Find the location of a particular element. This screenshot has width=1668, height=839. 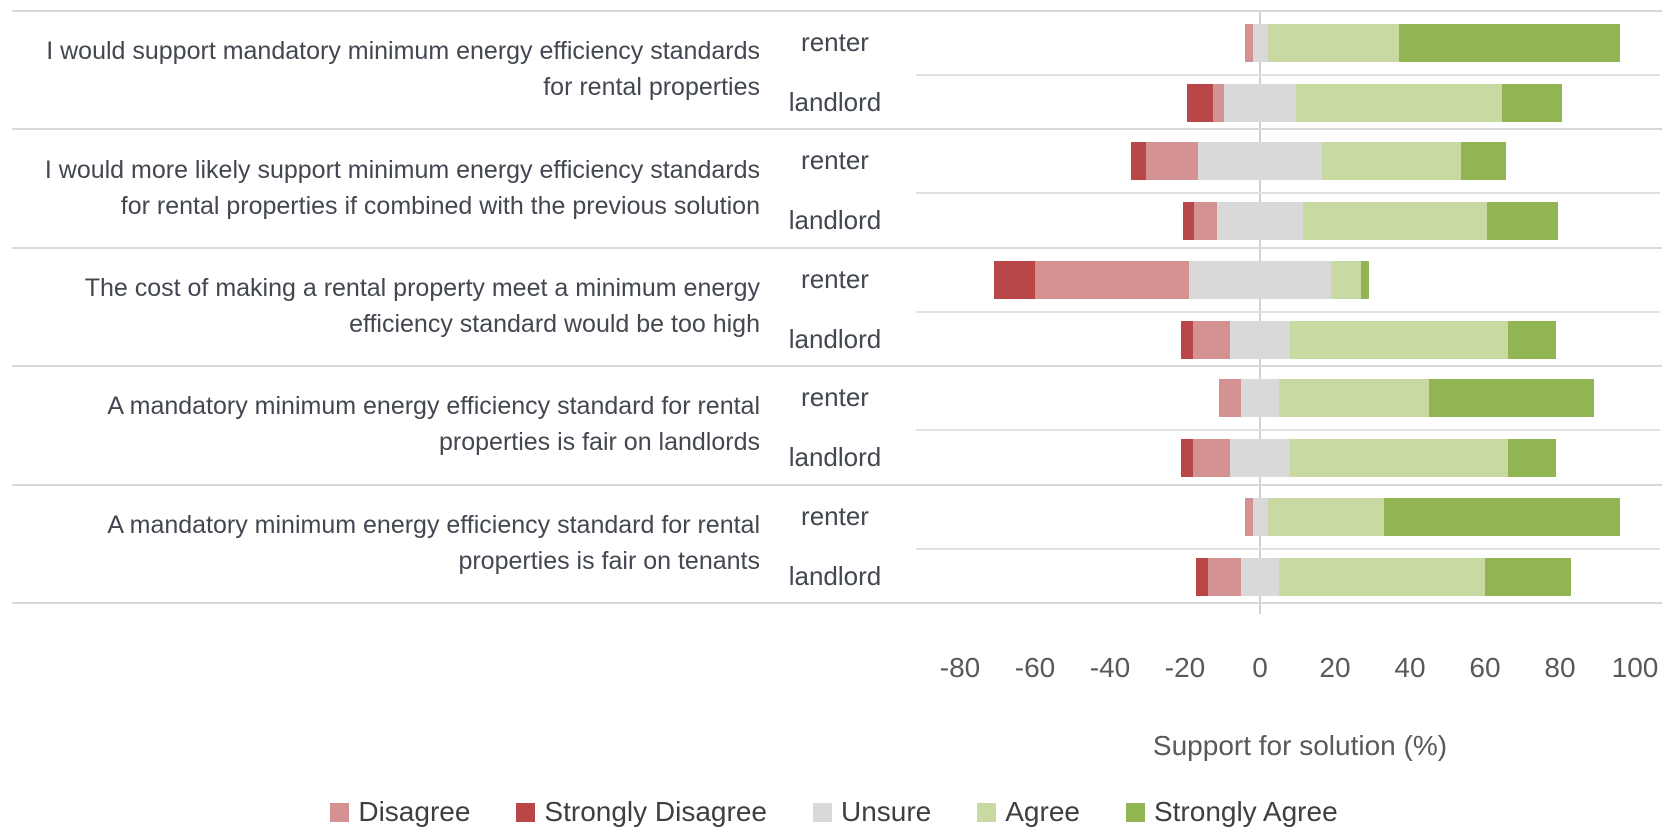

legend-item-disagree: Disagree is located at coordinates (400, 812).